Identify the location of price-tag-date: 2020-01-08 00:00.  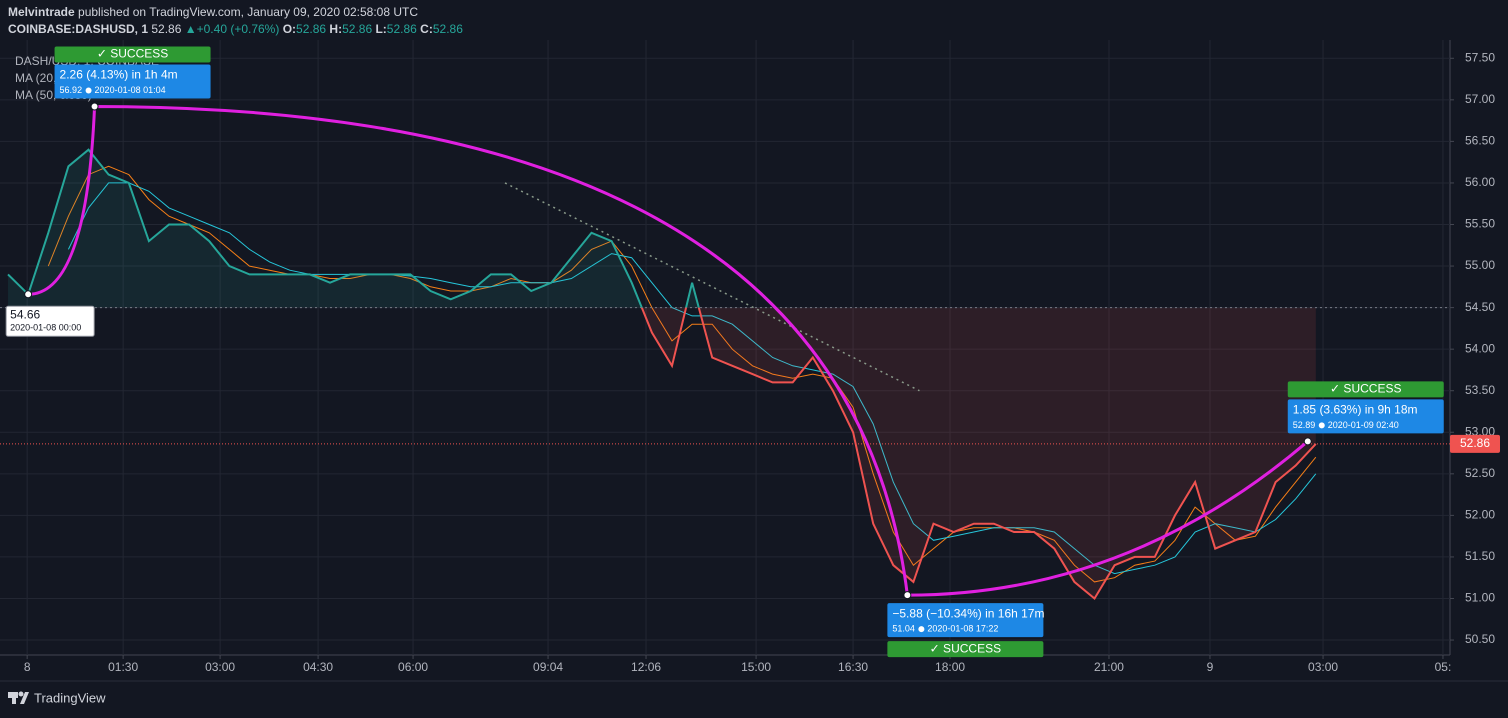
(45, 328).